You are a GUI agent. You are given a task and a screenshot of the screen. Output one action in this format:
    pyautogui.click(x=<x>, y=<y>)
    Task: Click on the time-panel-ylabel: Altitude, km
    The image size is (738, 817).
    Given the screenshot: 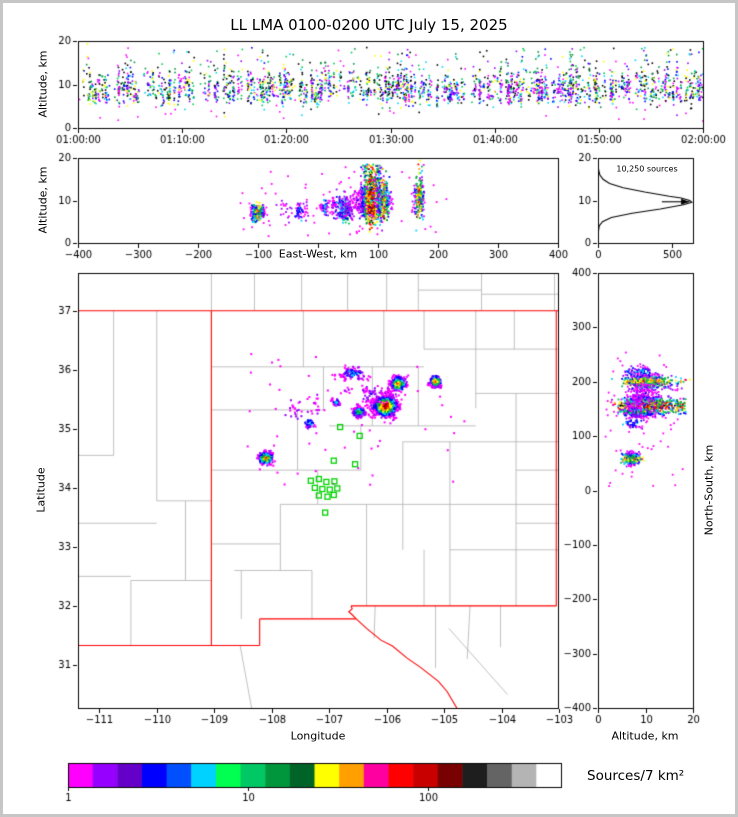 What is the action you would take?
    pyautogui.click(x=43, y=84)
    